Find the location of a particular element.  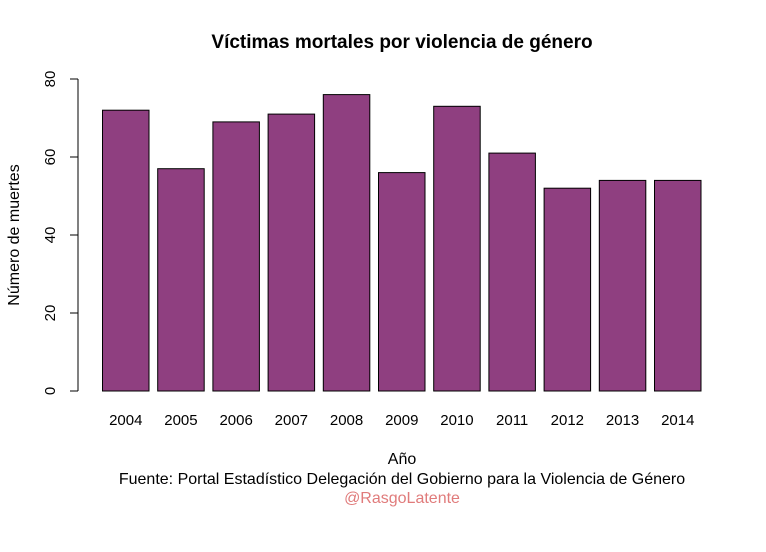

x-tick-label: 2014 is located at coordinates (677, 420).